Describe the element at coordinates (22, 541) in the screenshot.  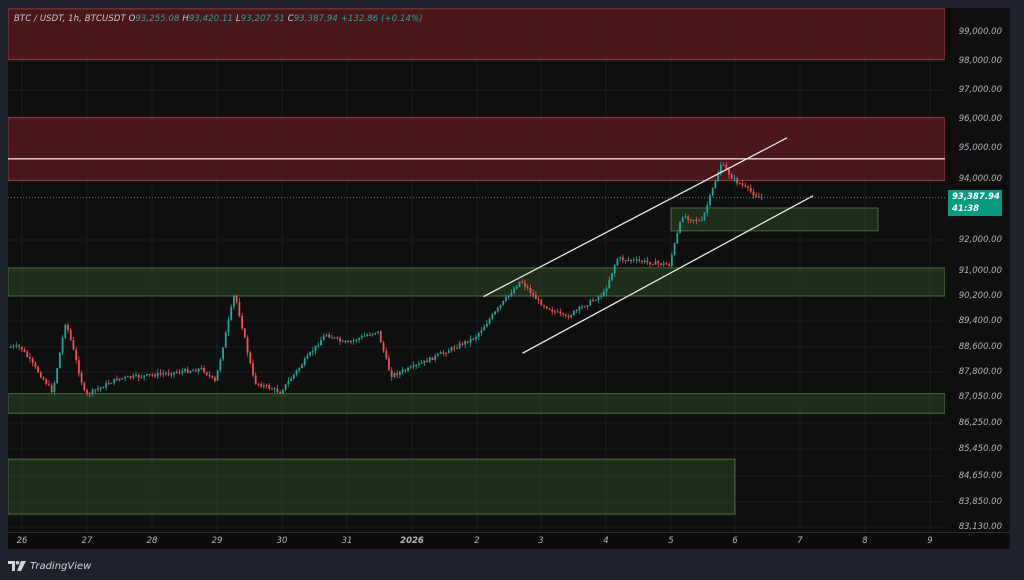
I see `time-tick-label: 26` at that location.